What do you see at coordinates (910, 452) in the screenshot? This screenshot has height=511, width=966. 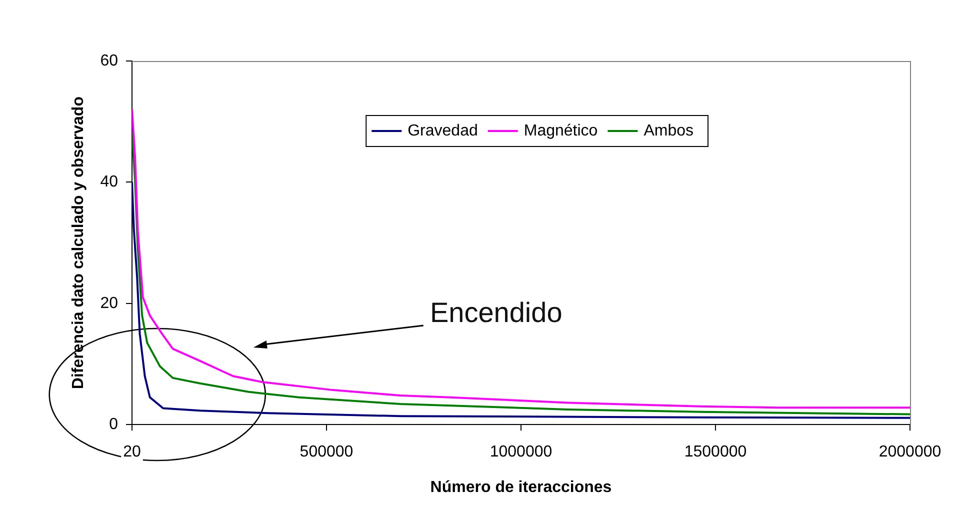 I see `x-tick-label: 2000000` at bounding box center [910, 452].